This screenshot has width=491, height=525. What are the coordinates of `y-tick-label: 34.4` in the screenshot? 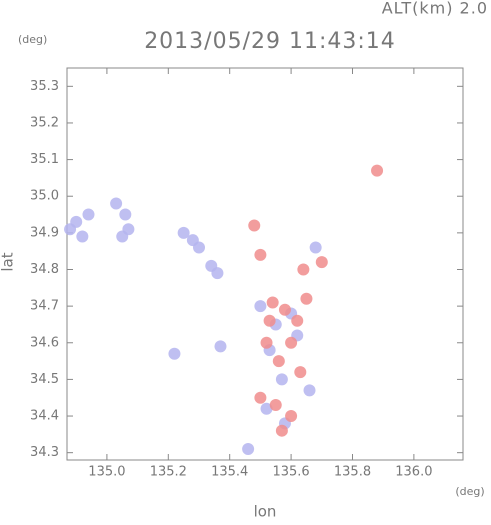 It's located at (44, 416).